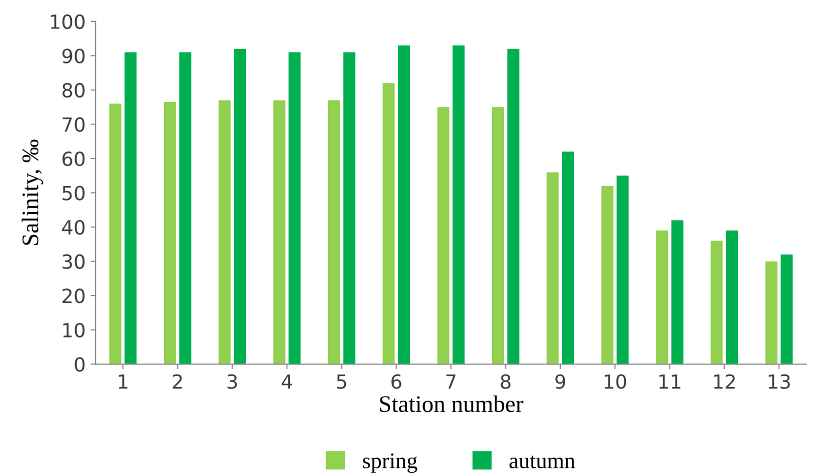 Image resolution: width=817 pixels, height=476 pixels. I want to click on y-tick-label: 0, so click(79, 364).